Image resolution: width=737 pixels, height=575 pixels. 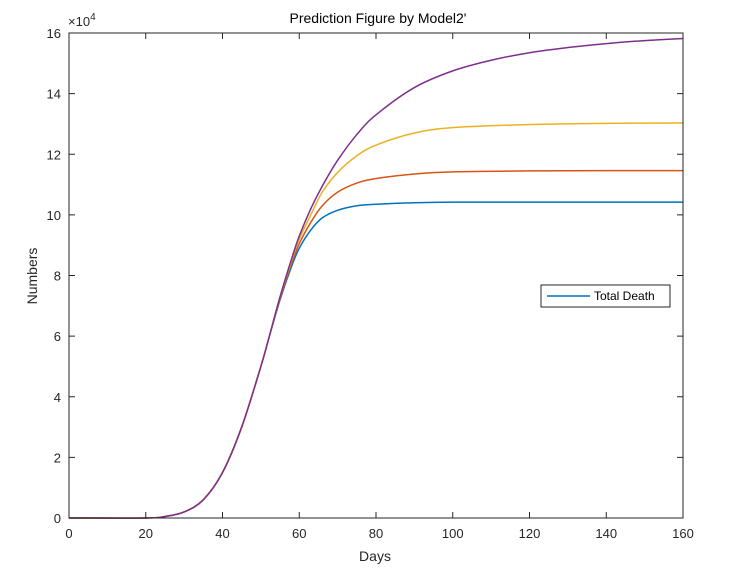 I want to click on x-tick-label: 0, so click(x=68, y=533).